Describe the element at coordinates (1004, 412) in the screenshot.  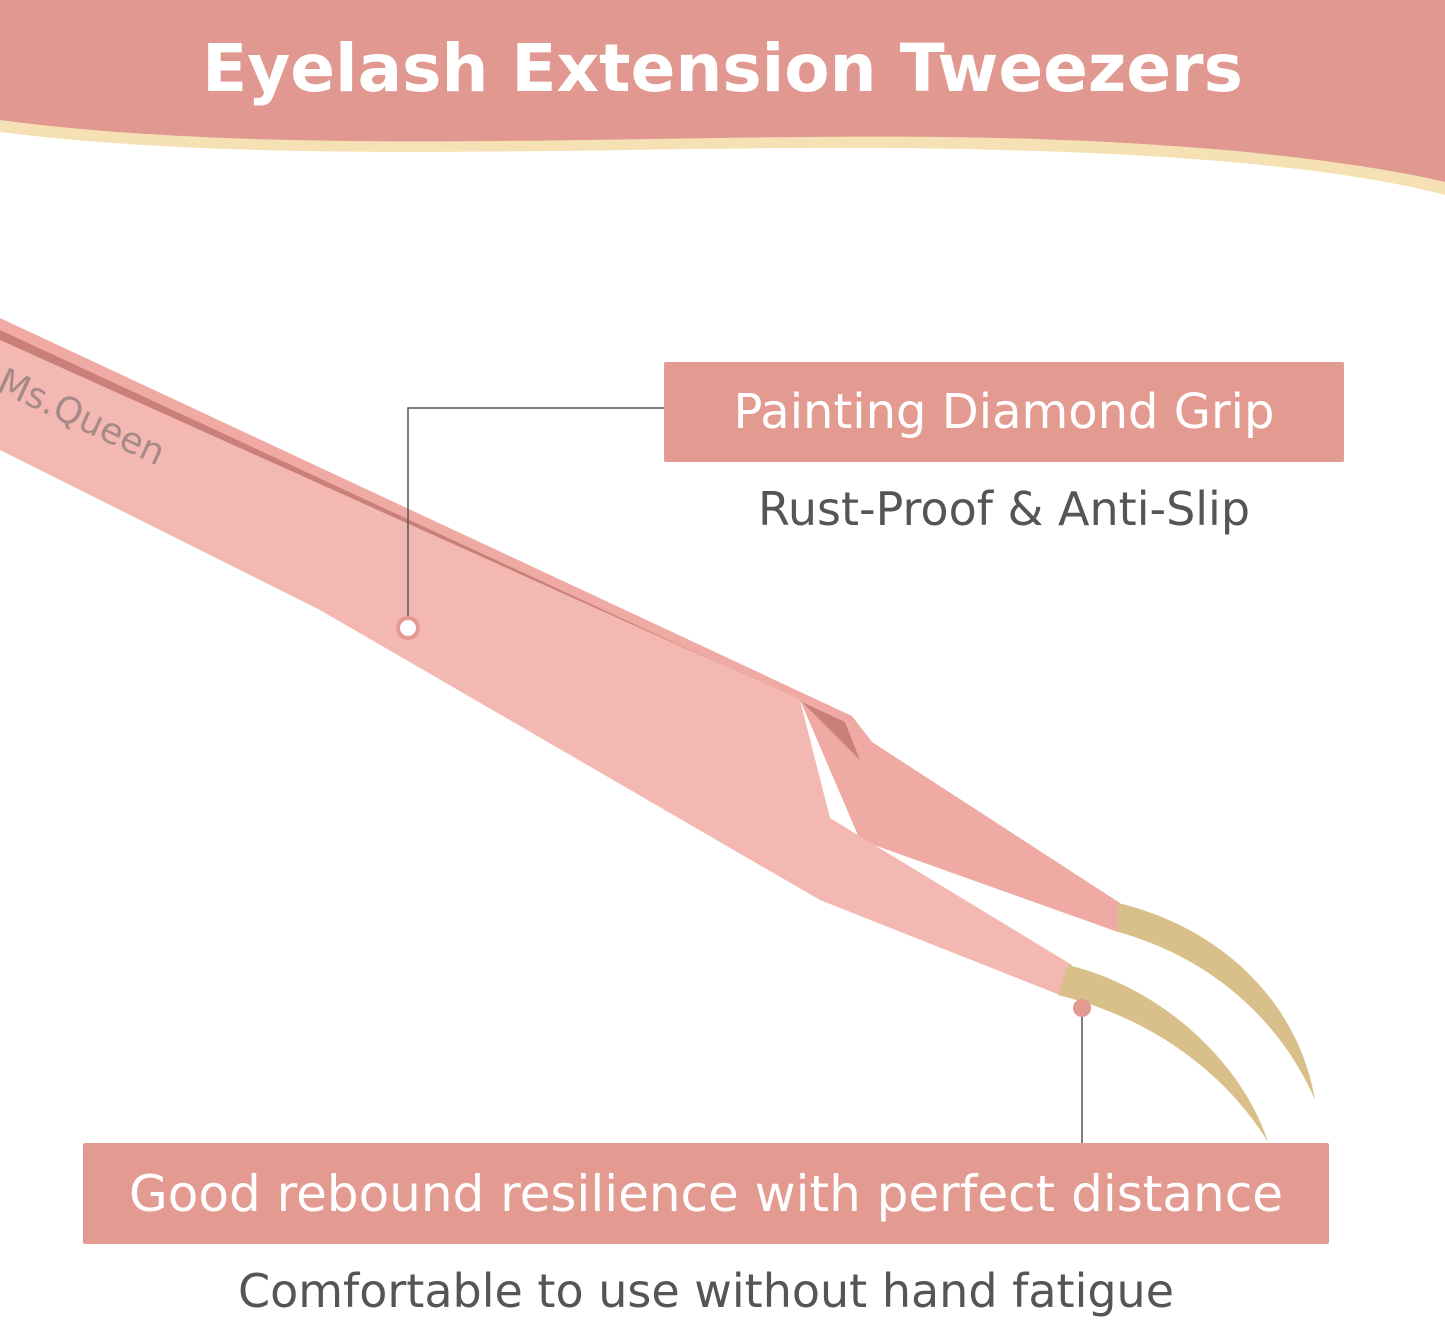
I see `callout-label-grip: Painting Diamond Grip` at that location.